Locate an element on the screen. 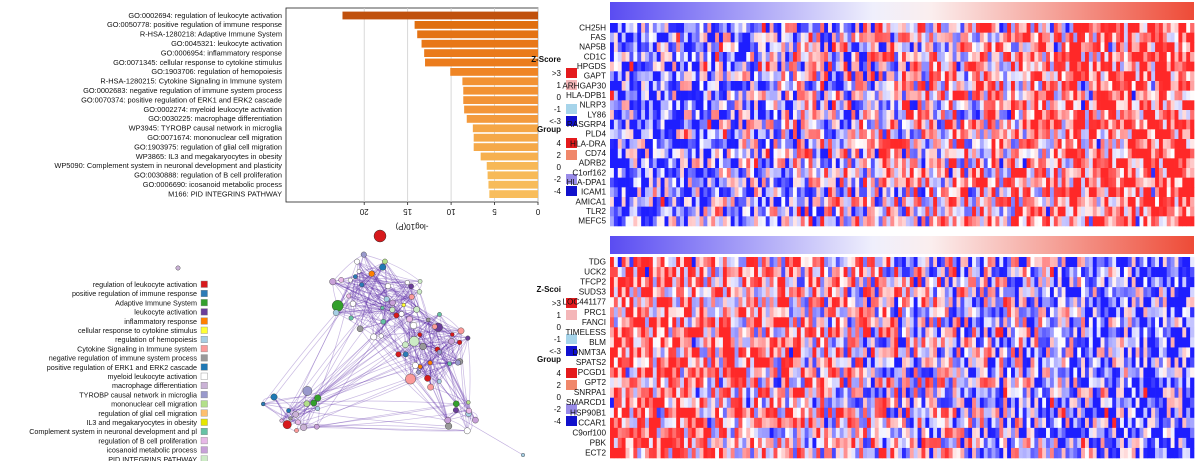  bar-x-tick-label: 20 is located at coordinates (363, 211).